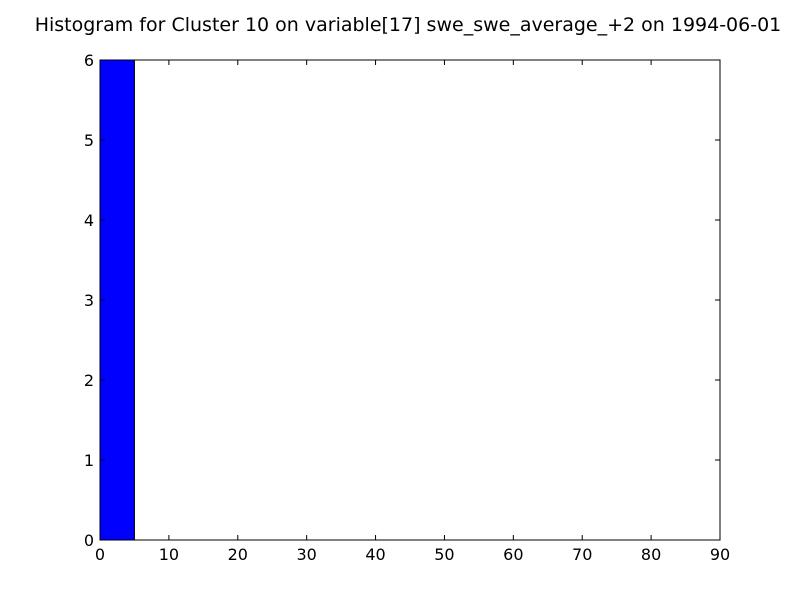 The width and height of the screenshot is (800, 600). Describe the element at coordinates (306, 554) in the screenshot. I see `x-tick-label: 30` at that location.